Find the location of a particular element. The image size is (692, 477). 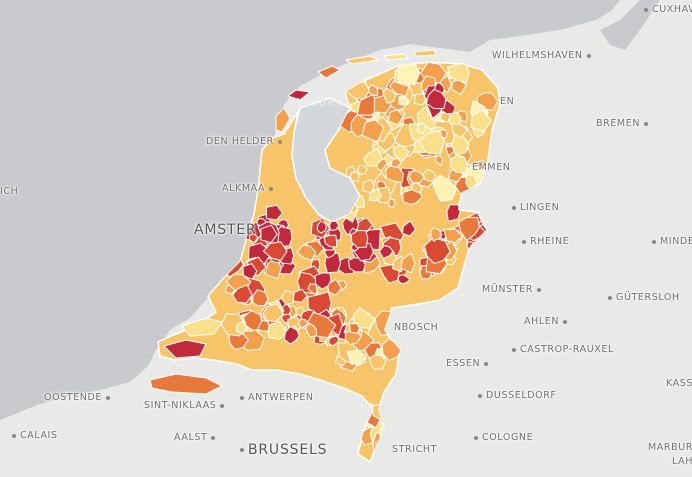

map-label-text: Wadden is located at coordinates (317, 102).